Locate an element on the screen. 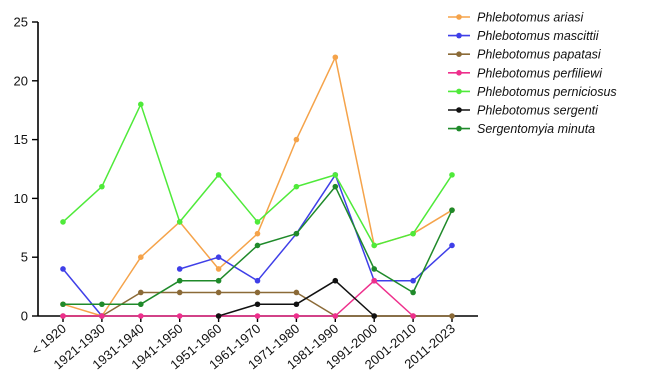 The width and height of the screenshot is (646, 382). legend-item: Phlebotomus perniciosus is located at coordinates (532, 92).